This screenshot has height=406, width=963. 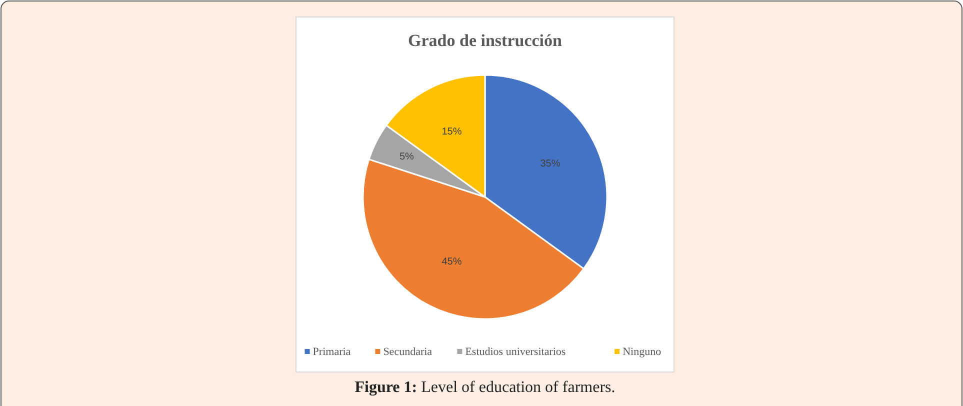 What do you see at coordinates (407, 157) in the screenshot?
I see `data-label: 5%` at bounding box center [407, 157].